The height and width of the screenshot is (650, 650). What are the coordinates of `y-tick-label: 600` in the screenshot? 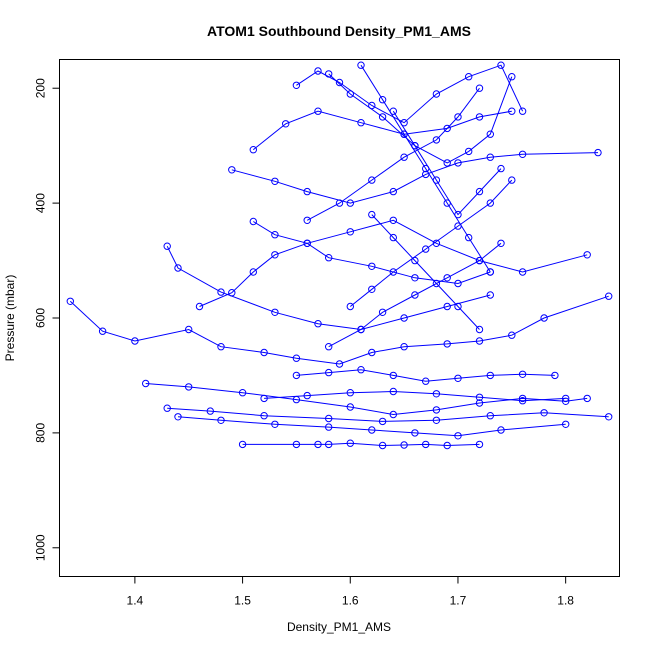 It's located at (41, 318).